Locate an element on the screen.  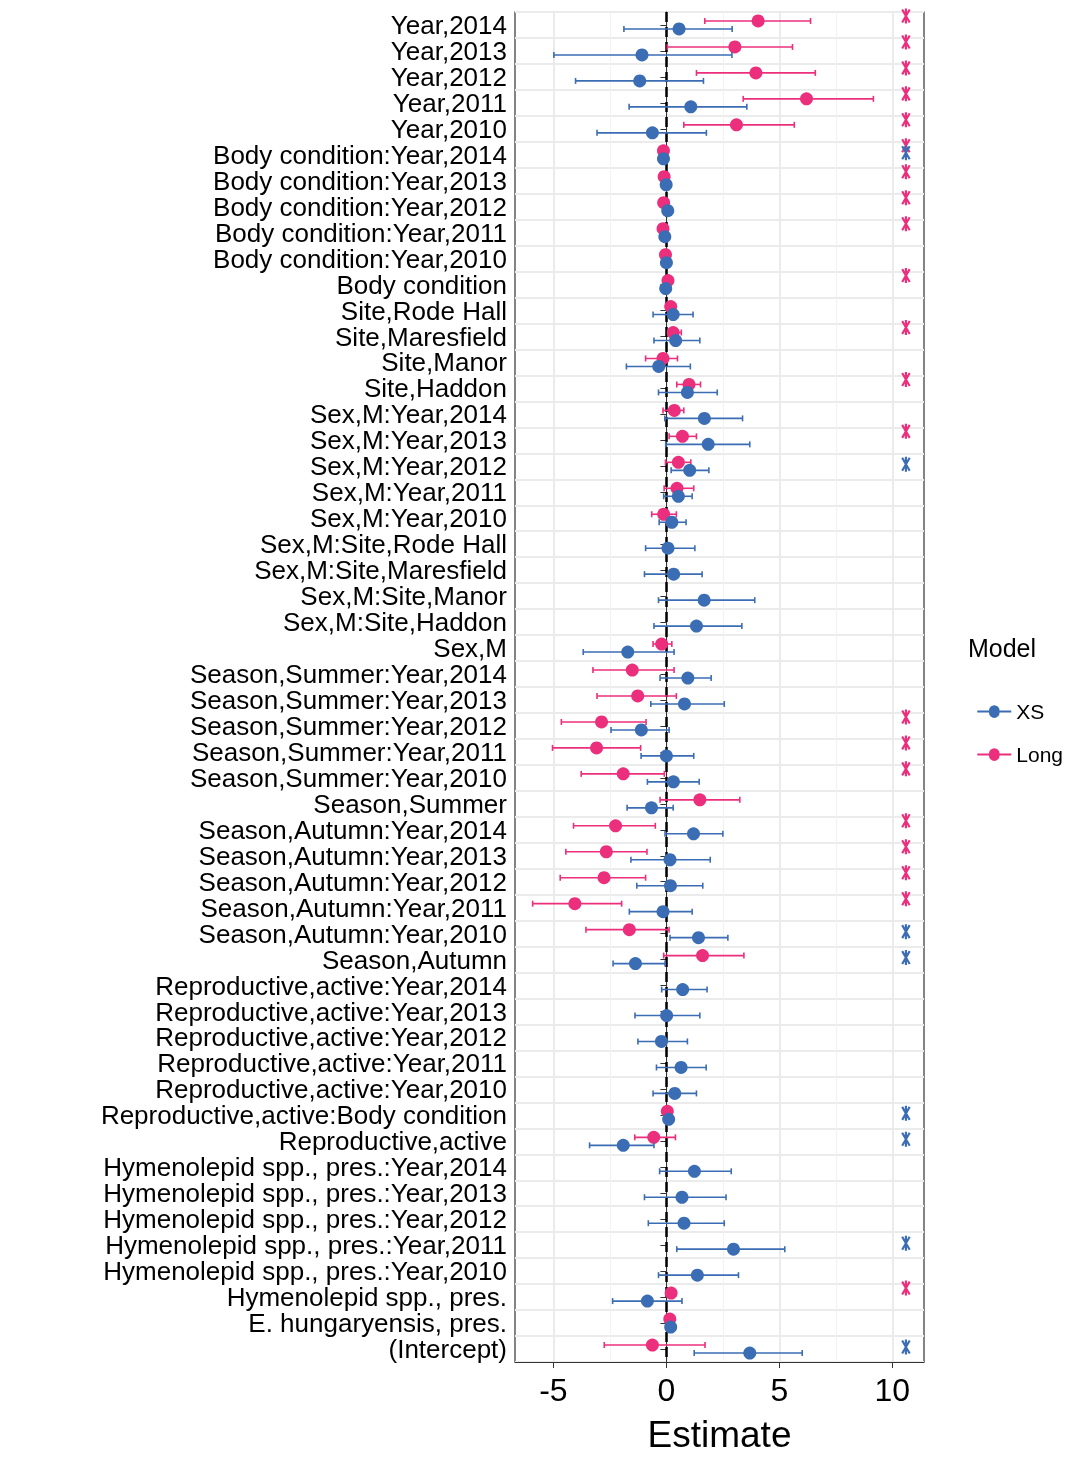
x-tick-label: -5 is located at coordinates (553, 1390).